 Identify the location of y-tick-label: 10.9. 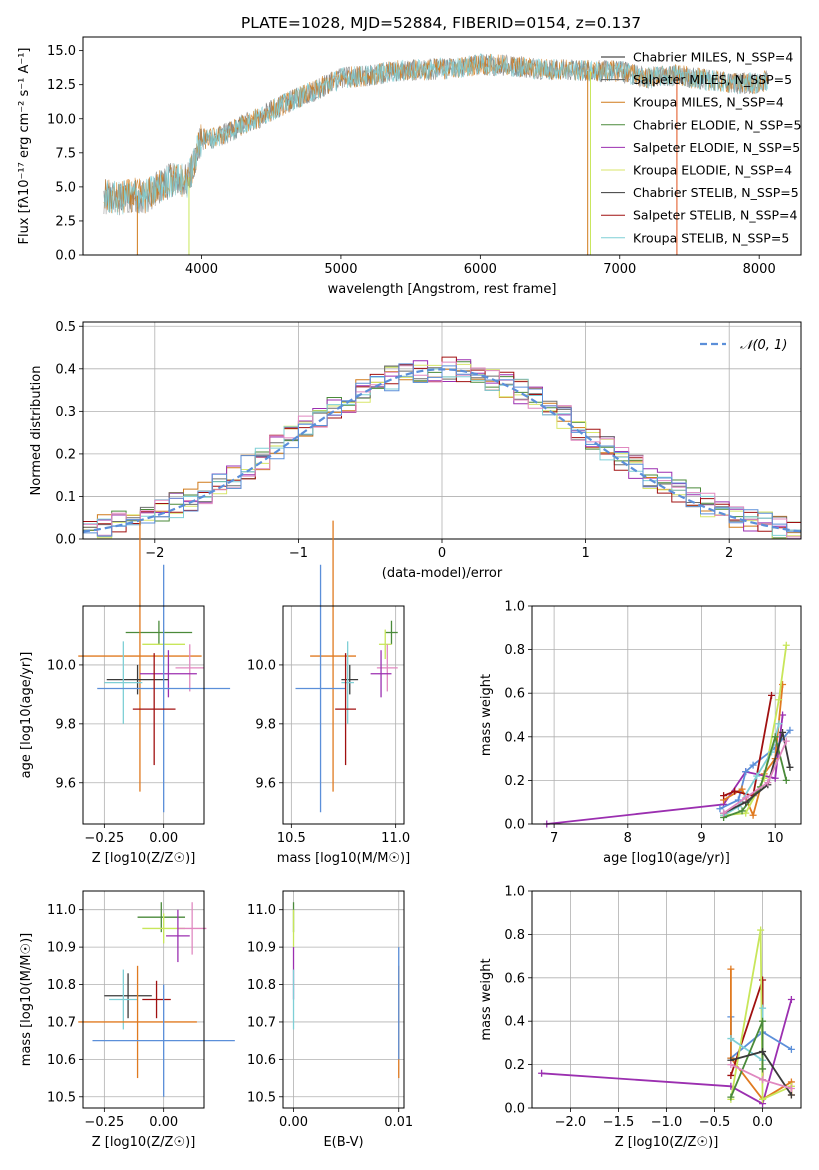
(61, 948).